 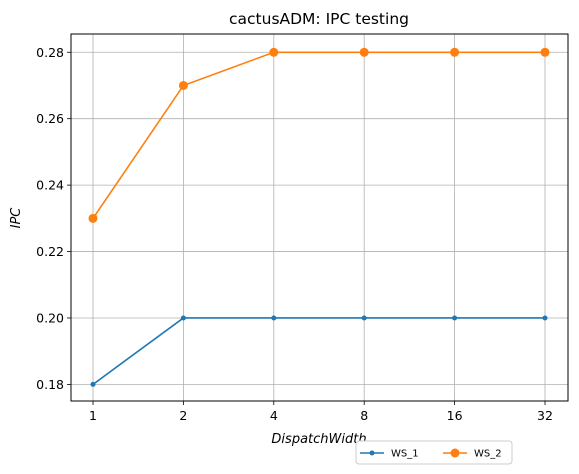 What do you see at coordinates (93, 415) in the screenshot?
I see `x-tick-label: 1` at bounding box center [93, 415].